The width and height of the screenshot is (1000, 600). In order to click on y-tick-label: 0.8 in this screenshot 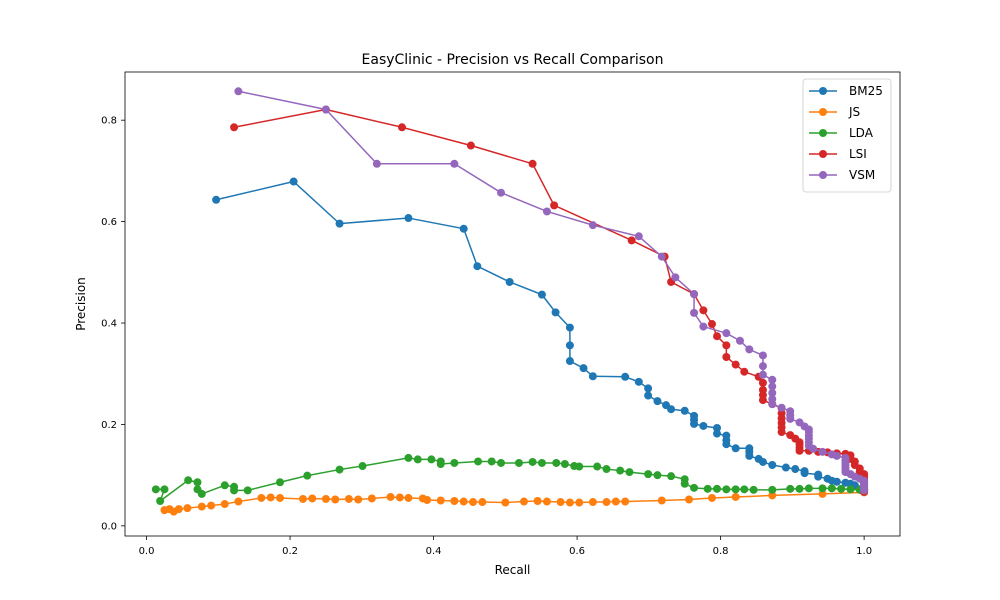, I will do `click(109, 121)`.